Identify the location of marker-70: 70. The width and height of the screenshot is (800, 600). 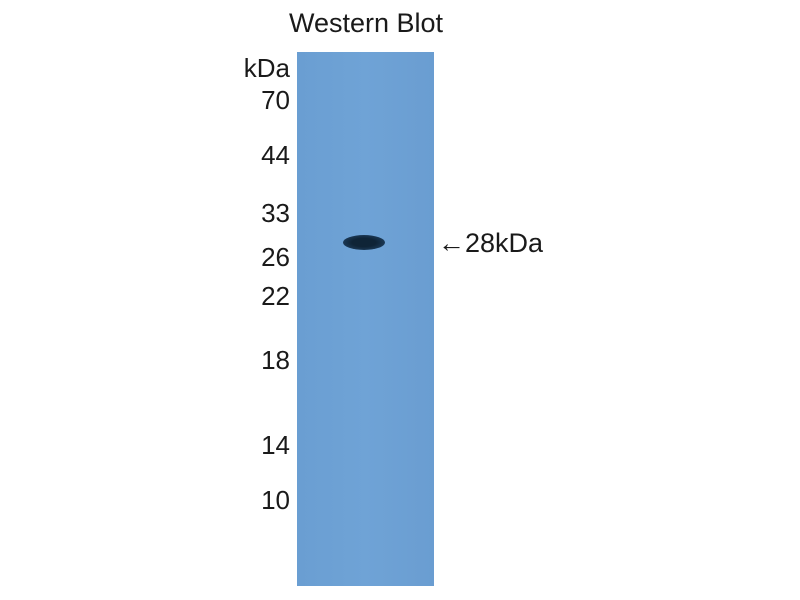
(275, 100).